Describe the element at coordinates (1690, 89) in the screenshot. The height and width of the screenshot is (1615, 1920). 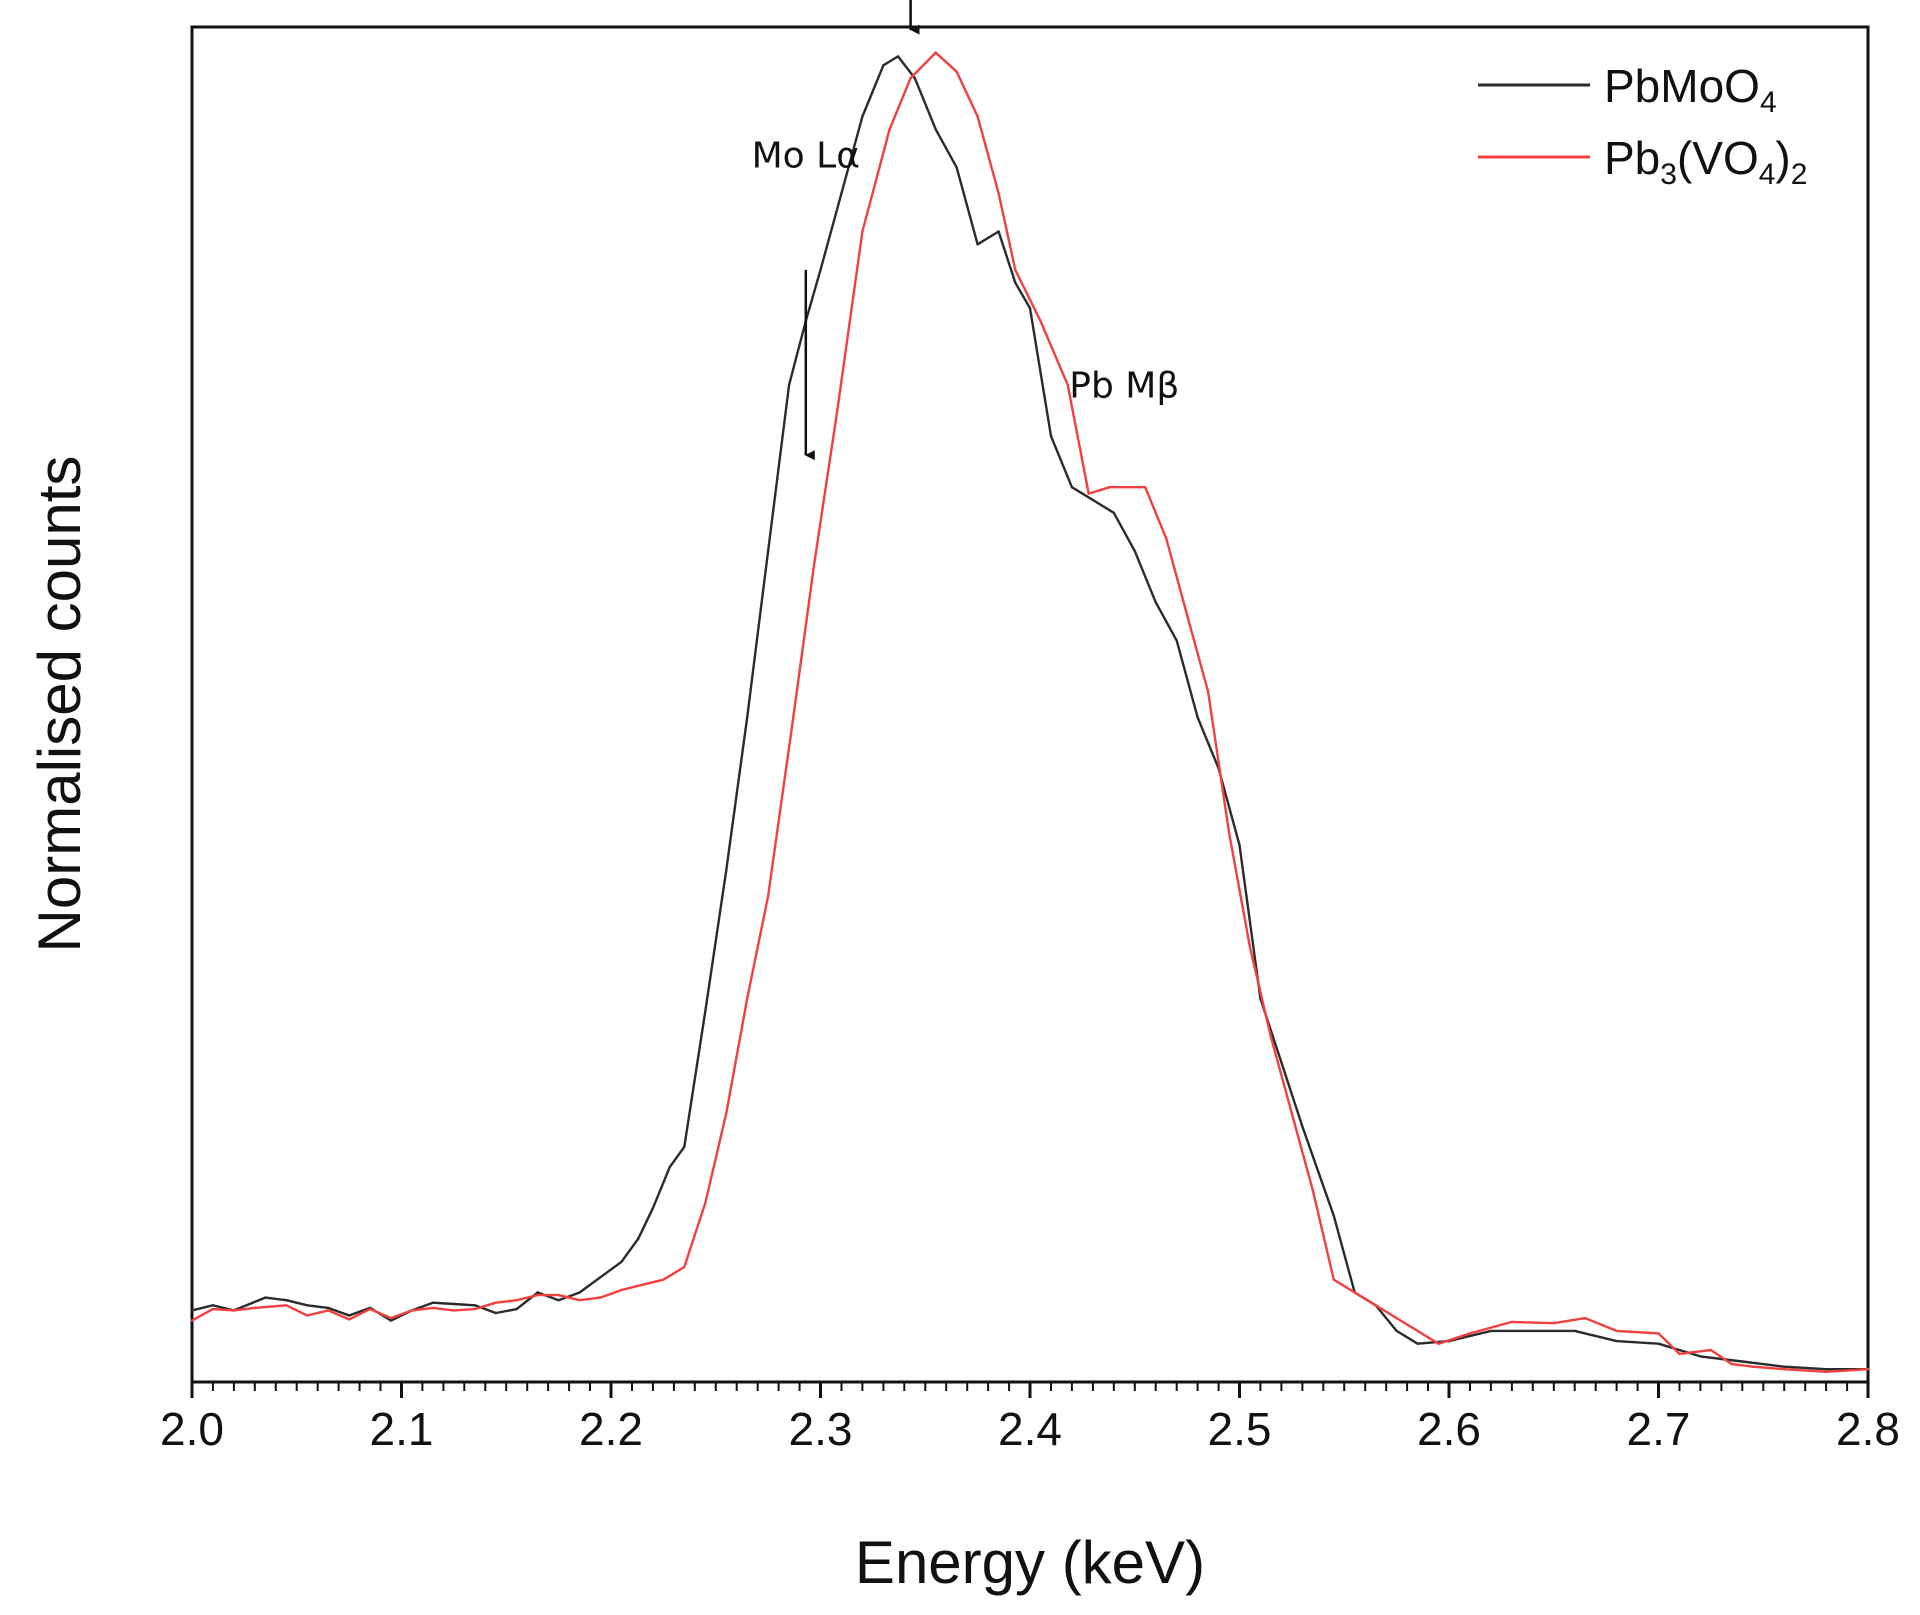
I see `legend-label-pbmoo4: PbMoO4` at that location.